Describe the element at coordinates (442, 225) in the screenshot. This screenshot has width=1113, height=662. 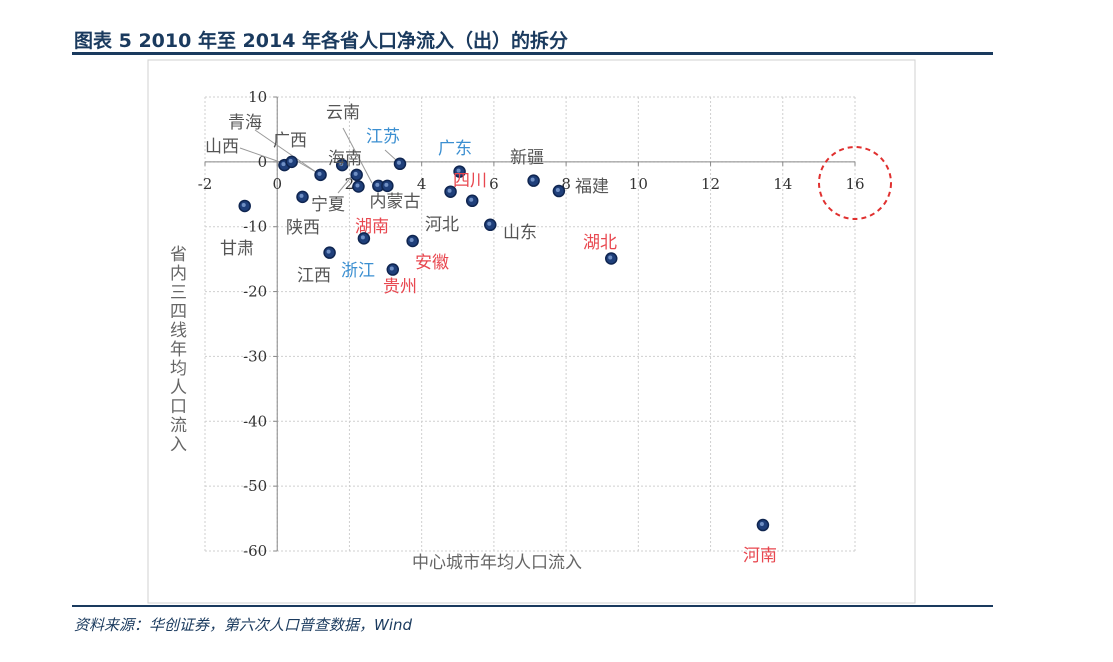
I see `point-label: 河北` at that location.